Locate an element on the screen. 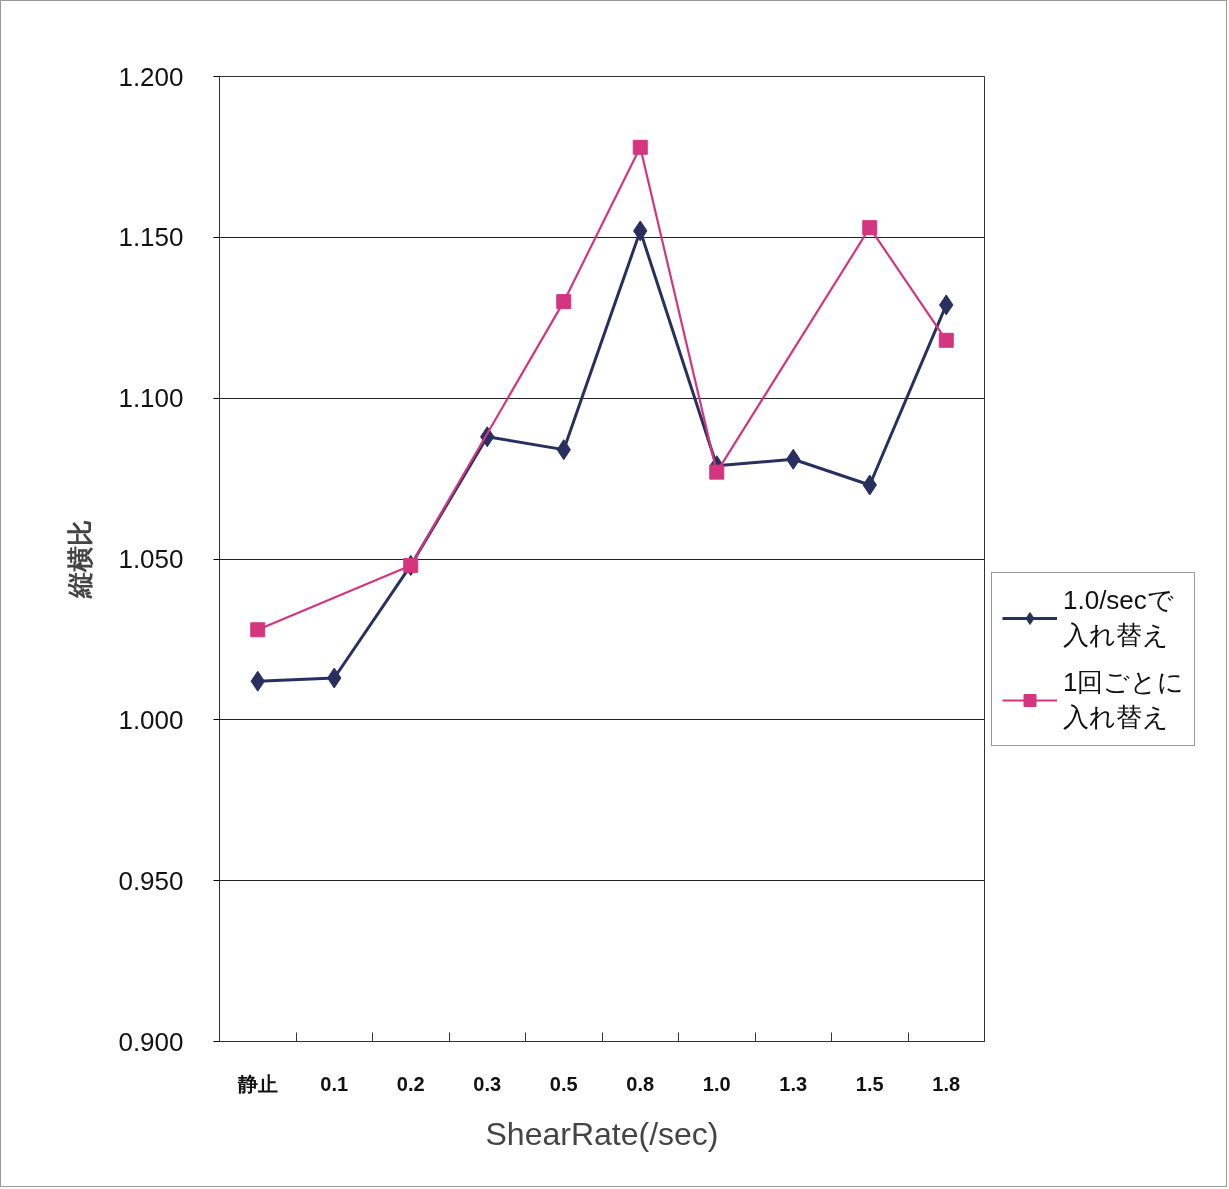  x-tick-label: 1.0 is located at coordinates (716, 1083).